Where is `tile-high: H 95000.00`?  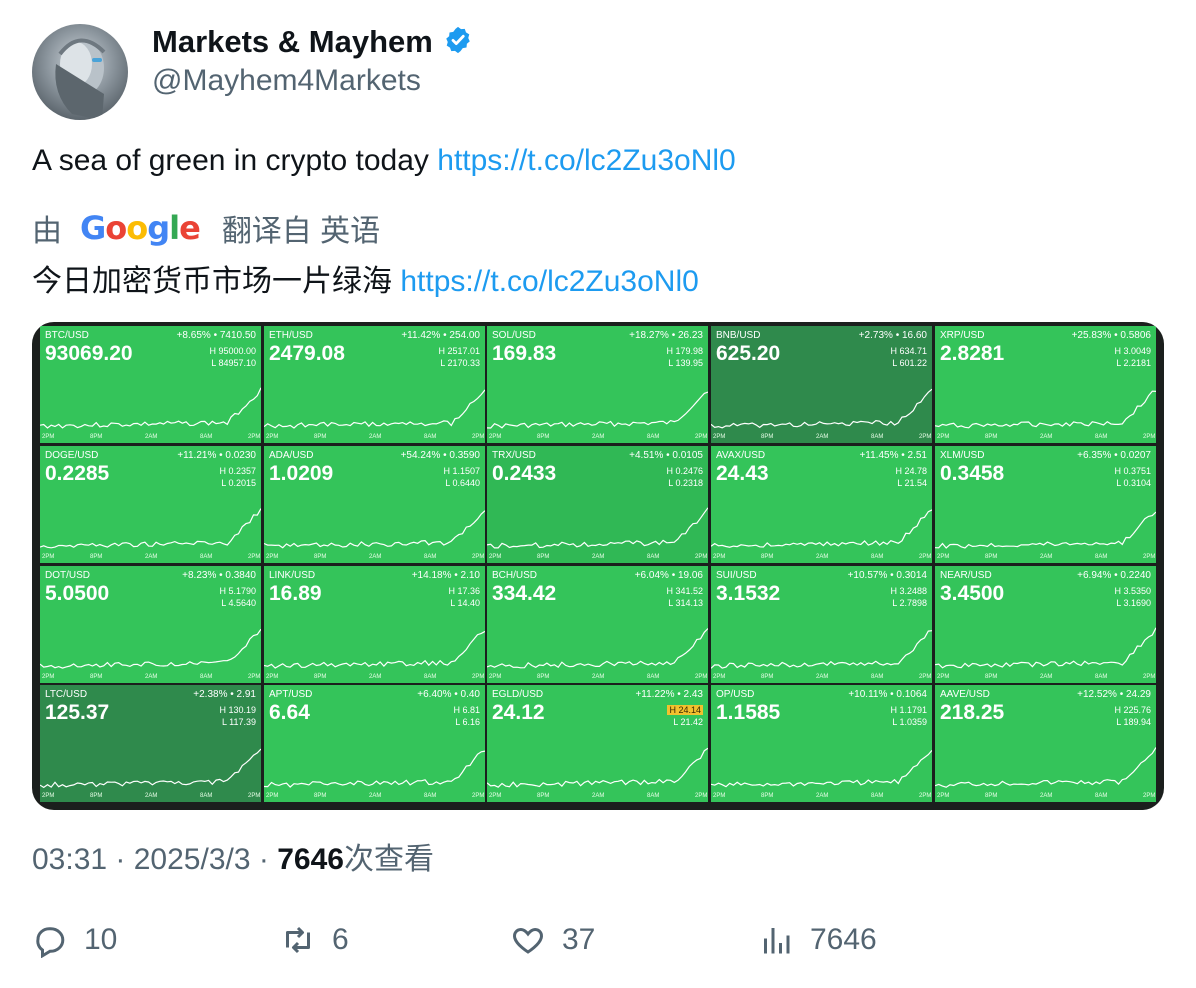 tile-high: H 95000.00 is located at coordinates (232, 351).